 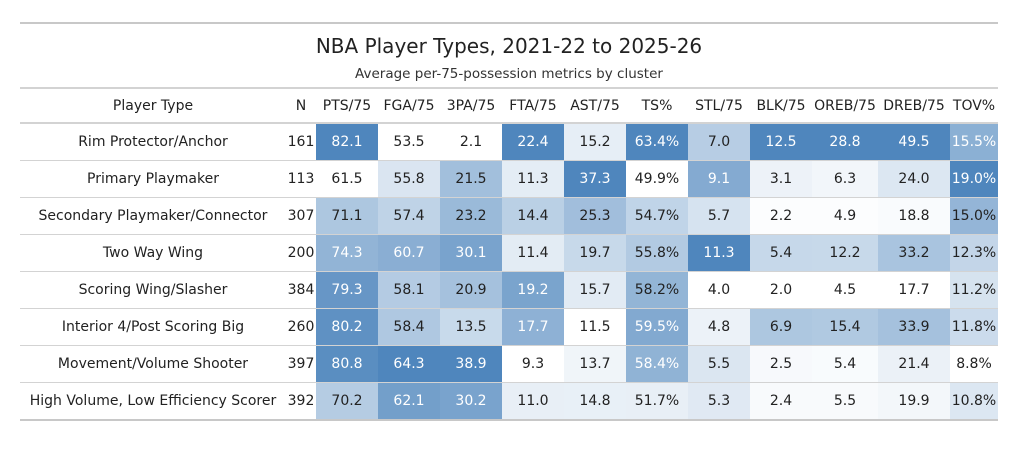 What do you see at coordinates (301, 105) in the screenshot?
I see `column-header: N` at bounding box center [301, 105].